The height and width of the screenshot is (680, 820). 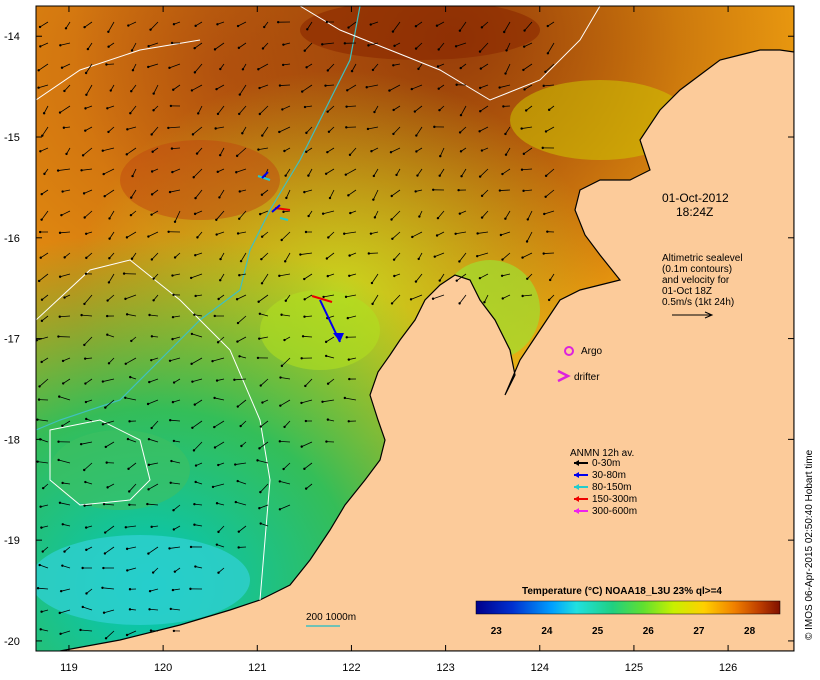 I want to click on colorbar-tick-label: 28, so click(x=750, y=631).